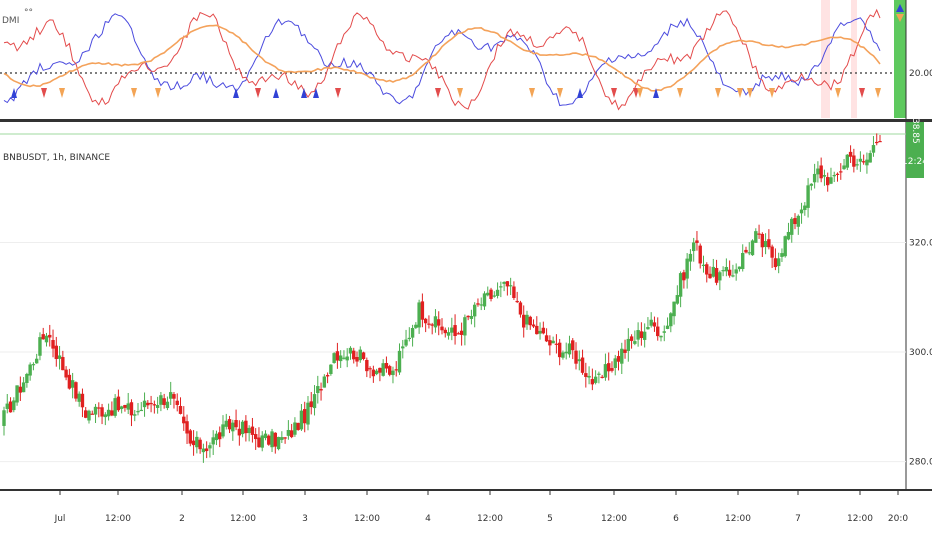 The image size is (932, 550). I want to click on time-axis-label: 12:00, so click(118, 519).